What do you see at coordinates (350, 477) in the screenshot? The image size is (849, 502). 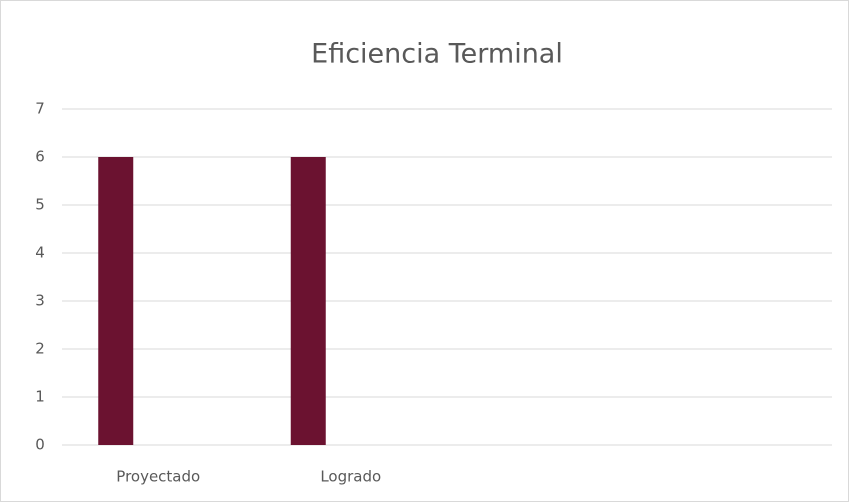 I see `x-tick-label: Logrado` at bounding box center [350, 477].